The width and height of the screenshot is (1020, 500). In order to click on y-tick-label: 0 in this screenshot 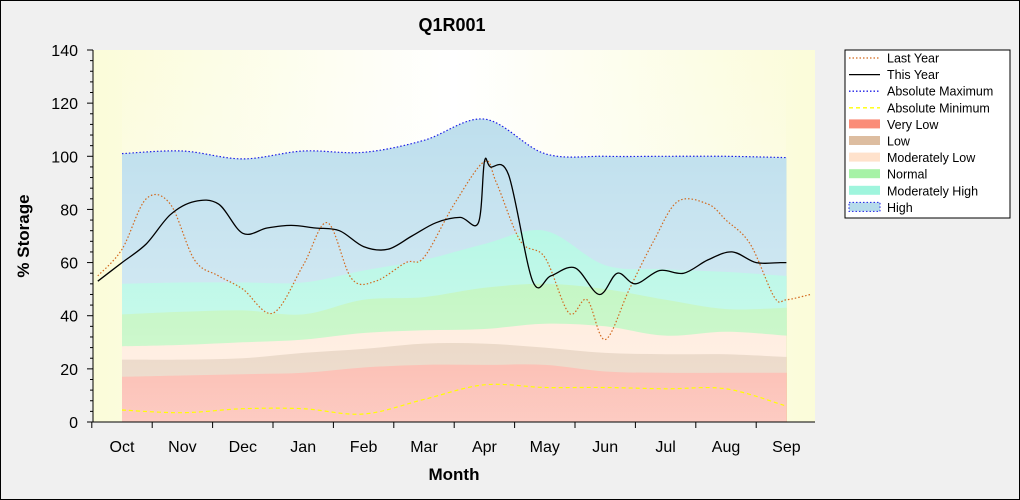, I will do `click(73, 423)`.